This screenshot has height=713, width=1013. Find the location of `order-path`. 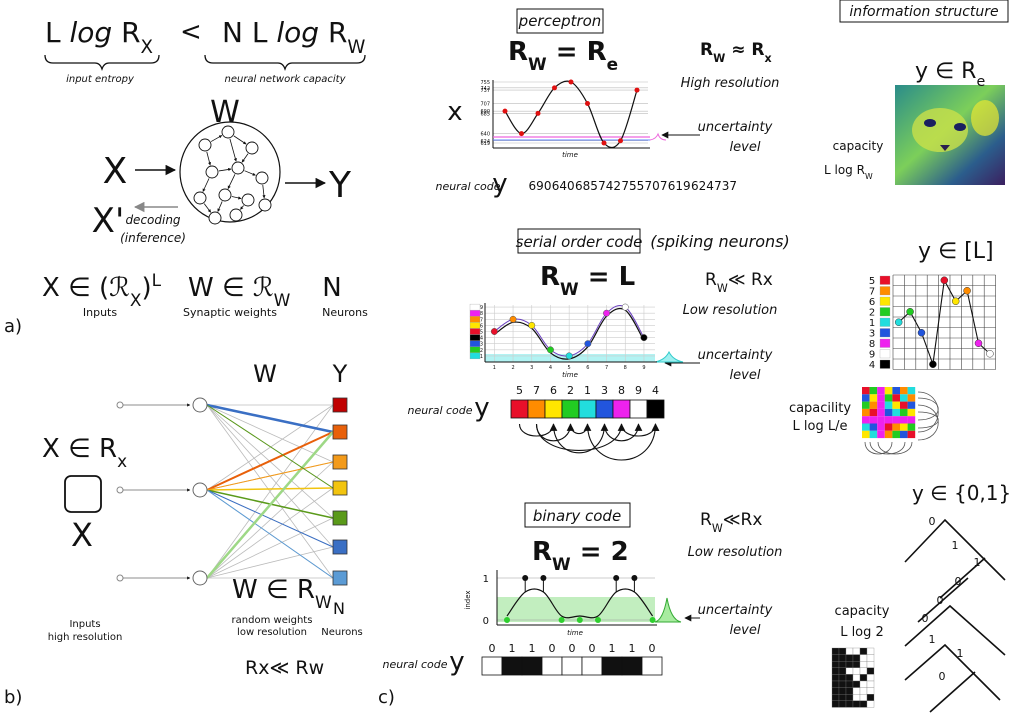

order-path is located at coordinates (944, 321).